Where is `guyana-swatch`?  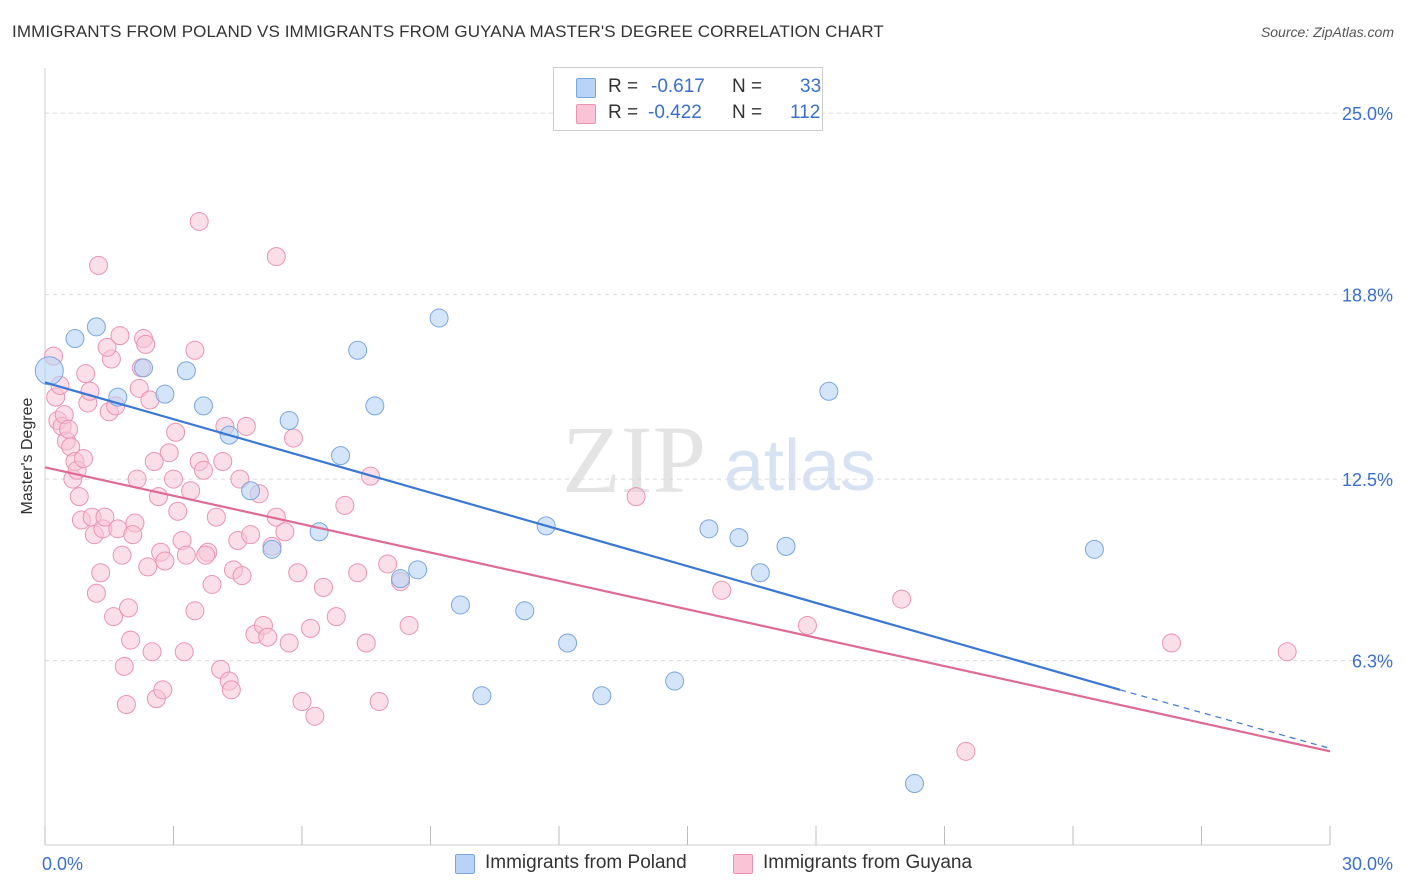
guyana-swatch is located at coordinates (586, 114).